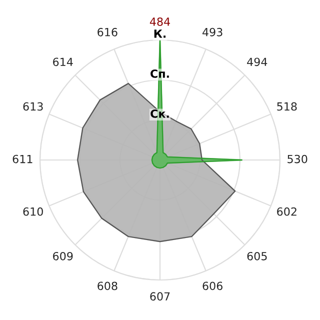 The height and width of the screenshot is (320, 320). Describe the element at coordinates (63, 256) in the screenshot. I see `spoke-label: 609` at that location.